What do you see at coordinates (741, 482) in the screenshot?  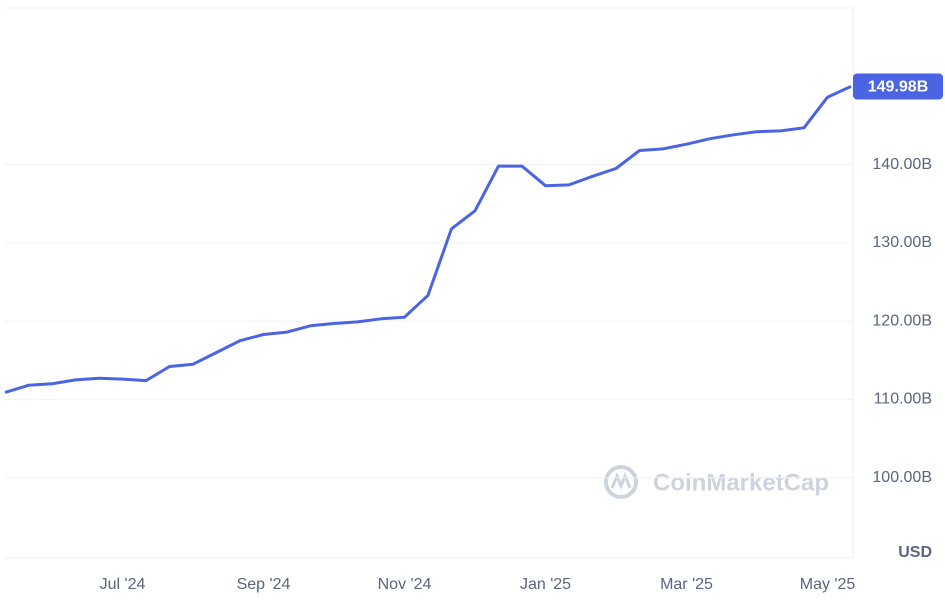 I see `watermark-text: CoinMarketCap` at bounding box center [741, 482].